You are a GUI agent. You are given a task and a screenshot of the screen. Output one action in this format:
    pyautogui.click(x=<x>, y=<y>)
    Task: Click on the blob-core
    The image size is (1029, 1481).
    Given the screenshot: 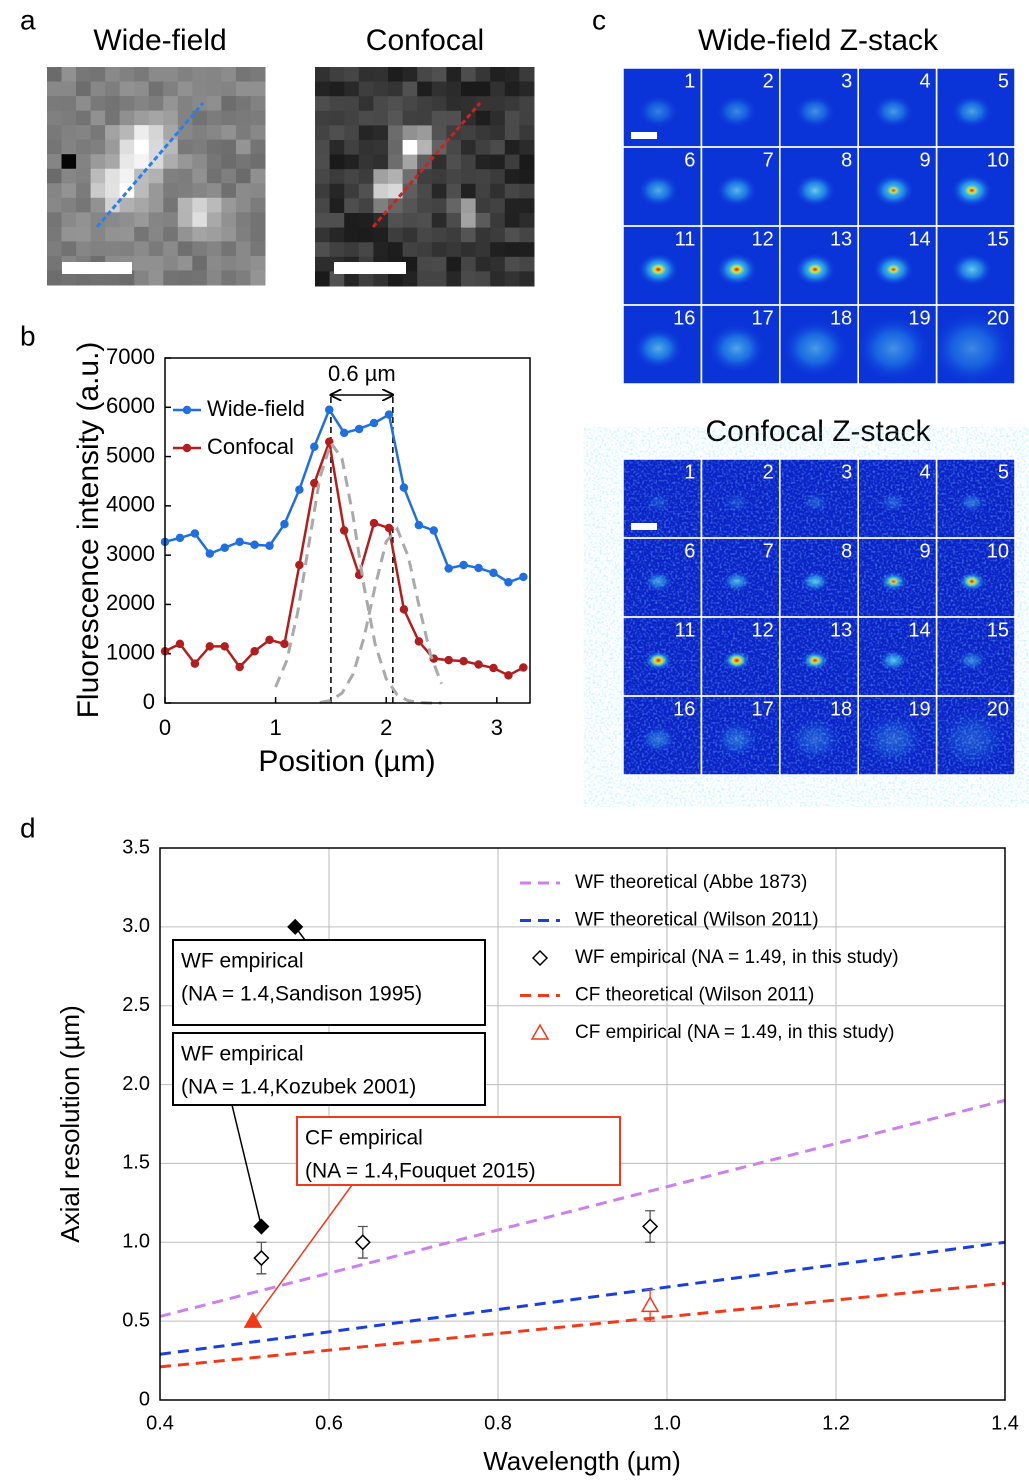 What is the action you would take?
    pyautogui.click(x=815, y=269)
    